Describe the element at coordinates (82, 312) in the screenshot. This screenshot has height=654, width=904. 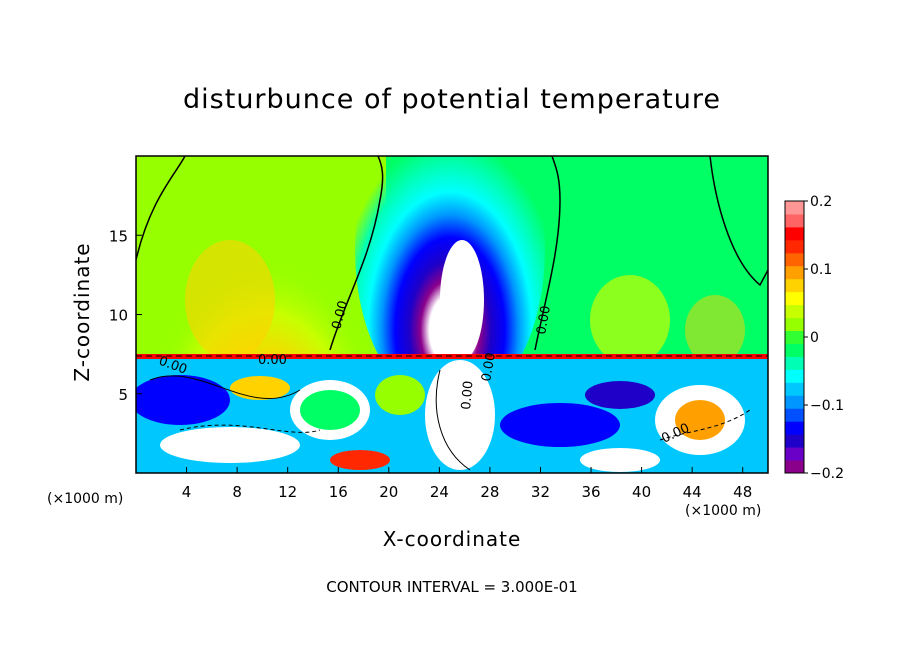
I see `y-axis-label: Z-coordinate` at that location.